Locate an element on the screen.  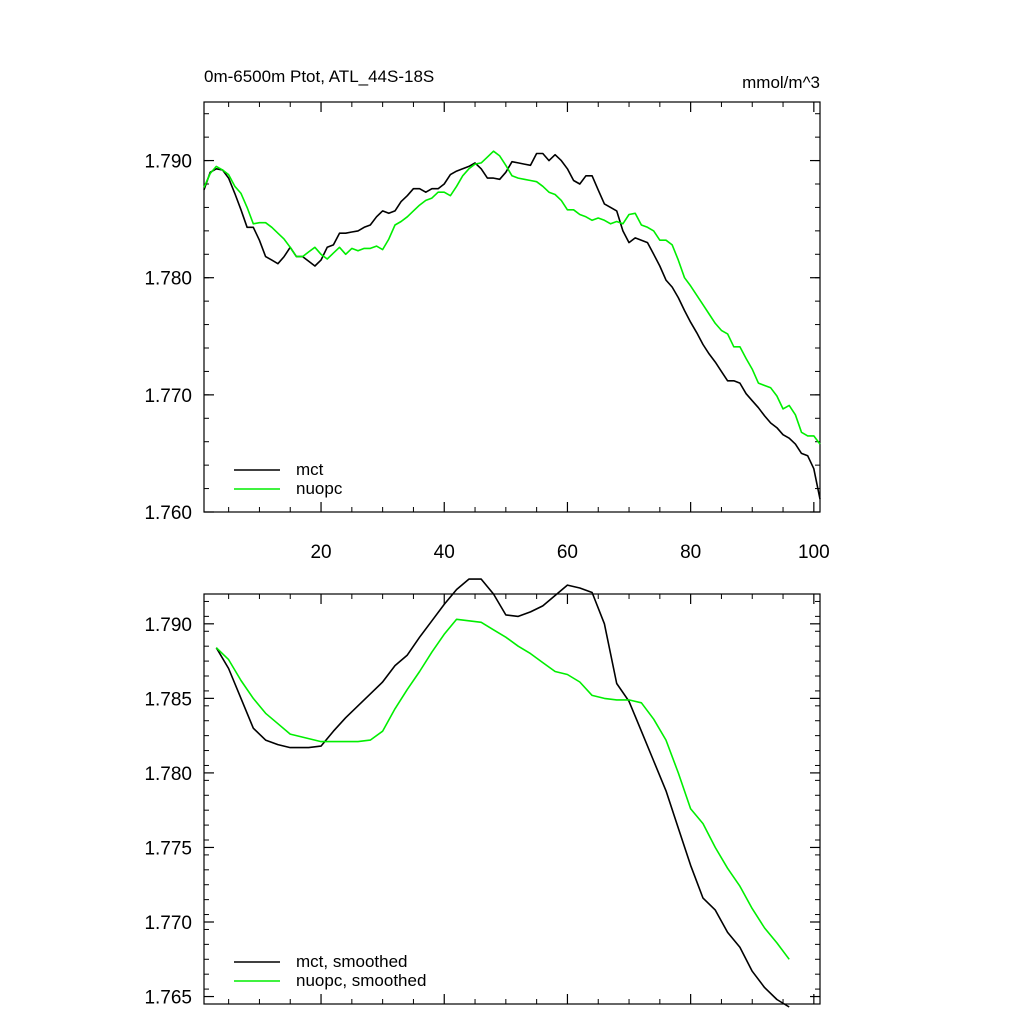
y-tick-label: 1.765 is located at coordinates (168, 998).